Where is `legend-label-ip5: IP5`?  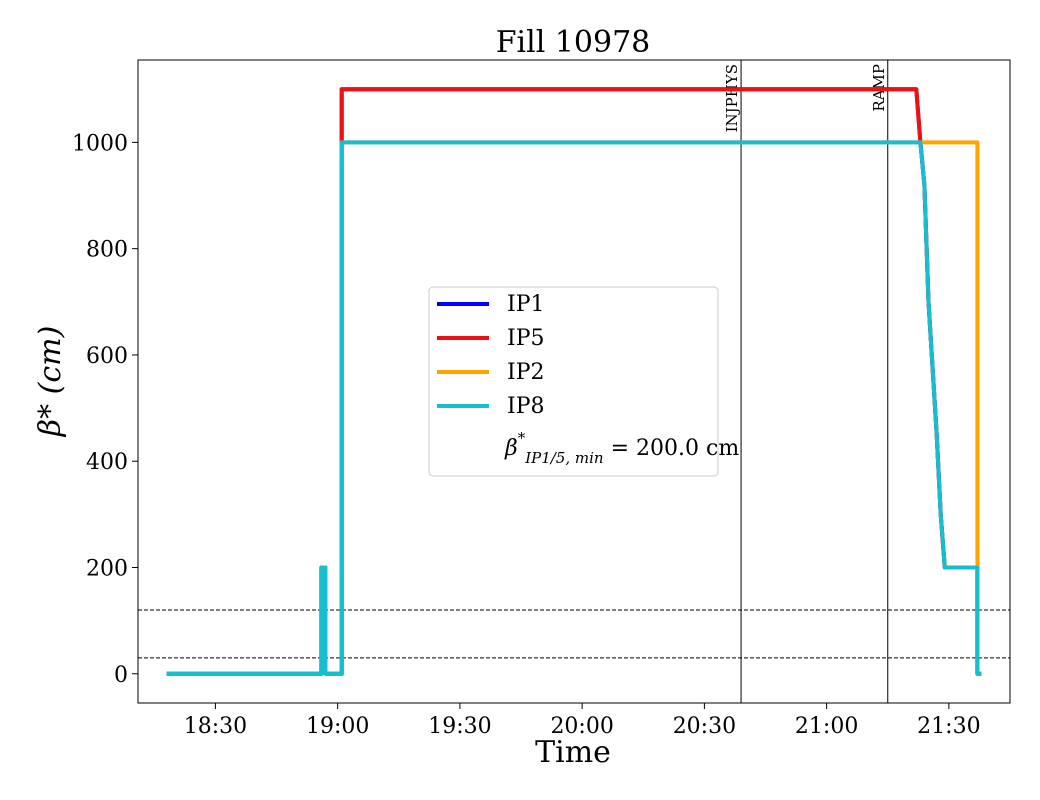 legend-label-ip5: IP5 is located at coordinates (526, 338).